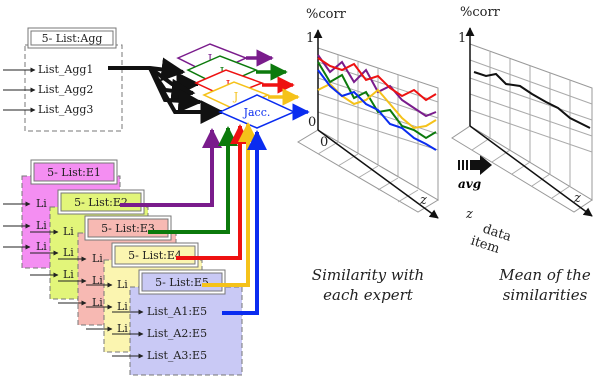  I want to click on expert-4-item-3: Li, so click(122, 328).